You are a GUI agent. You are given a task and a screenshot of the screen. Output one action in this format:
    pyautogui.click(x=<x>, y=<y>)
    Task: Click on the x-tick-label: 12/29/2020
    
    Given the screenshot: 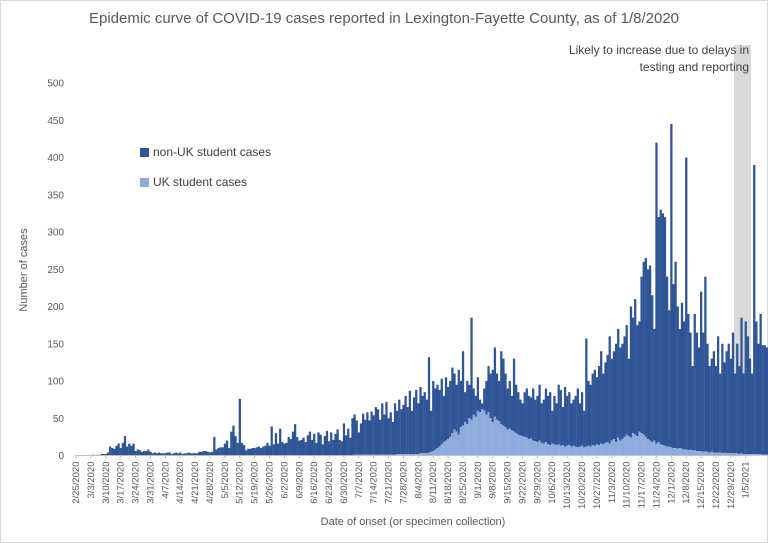 What is the action you would take?
    pyautogui.click(x=731, y=486)
    